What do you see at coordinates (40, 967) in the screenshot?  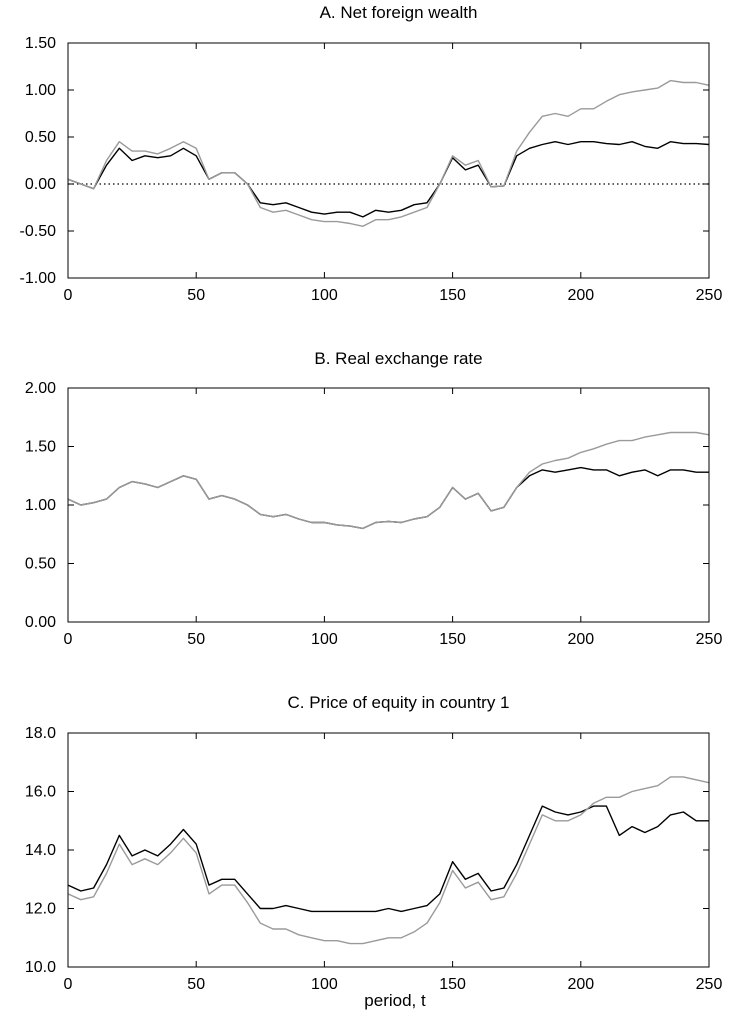 I see `y-tick-label: 10.0` at bounding box center [40, 967].